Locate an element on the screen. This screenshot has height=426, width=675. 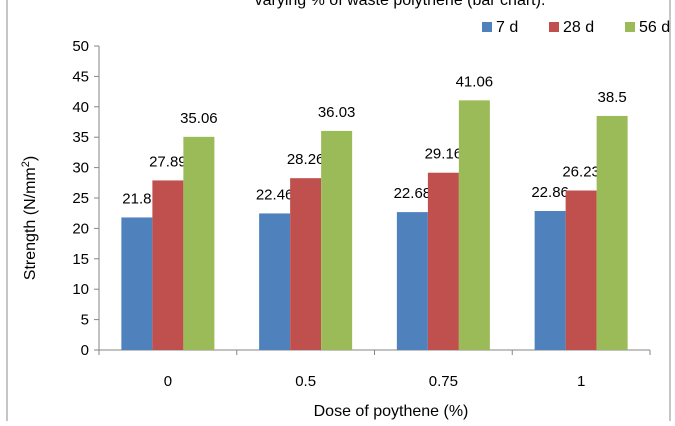
data-label: 29.16 is located at coordinates (444, 154).